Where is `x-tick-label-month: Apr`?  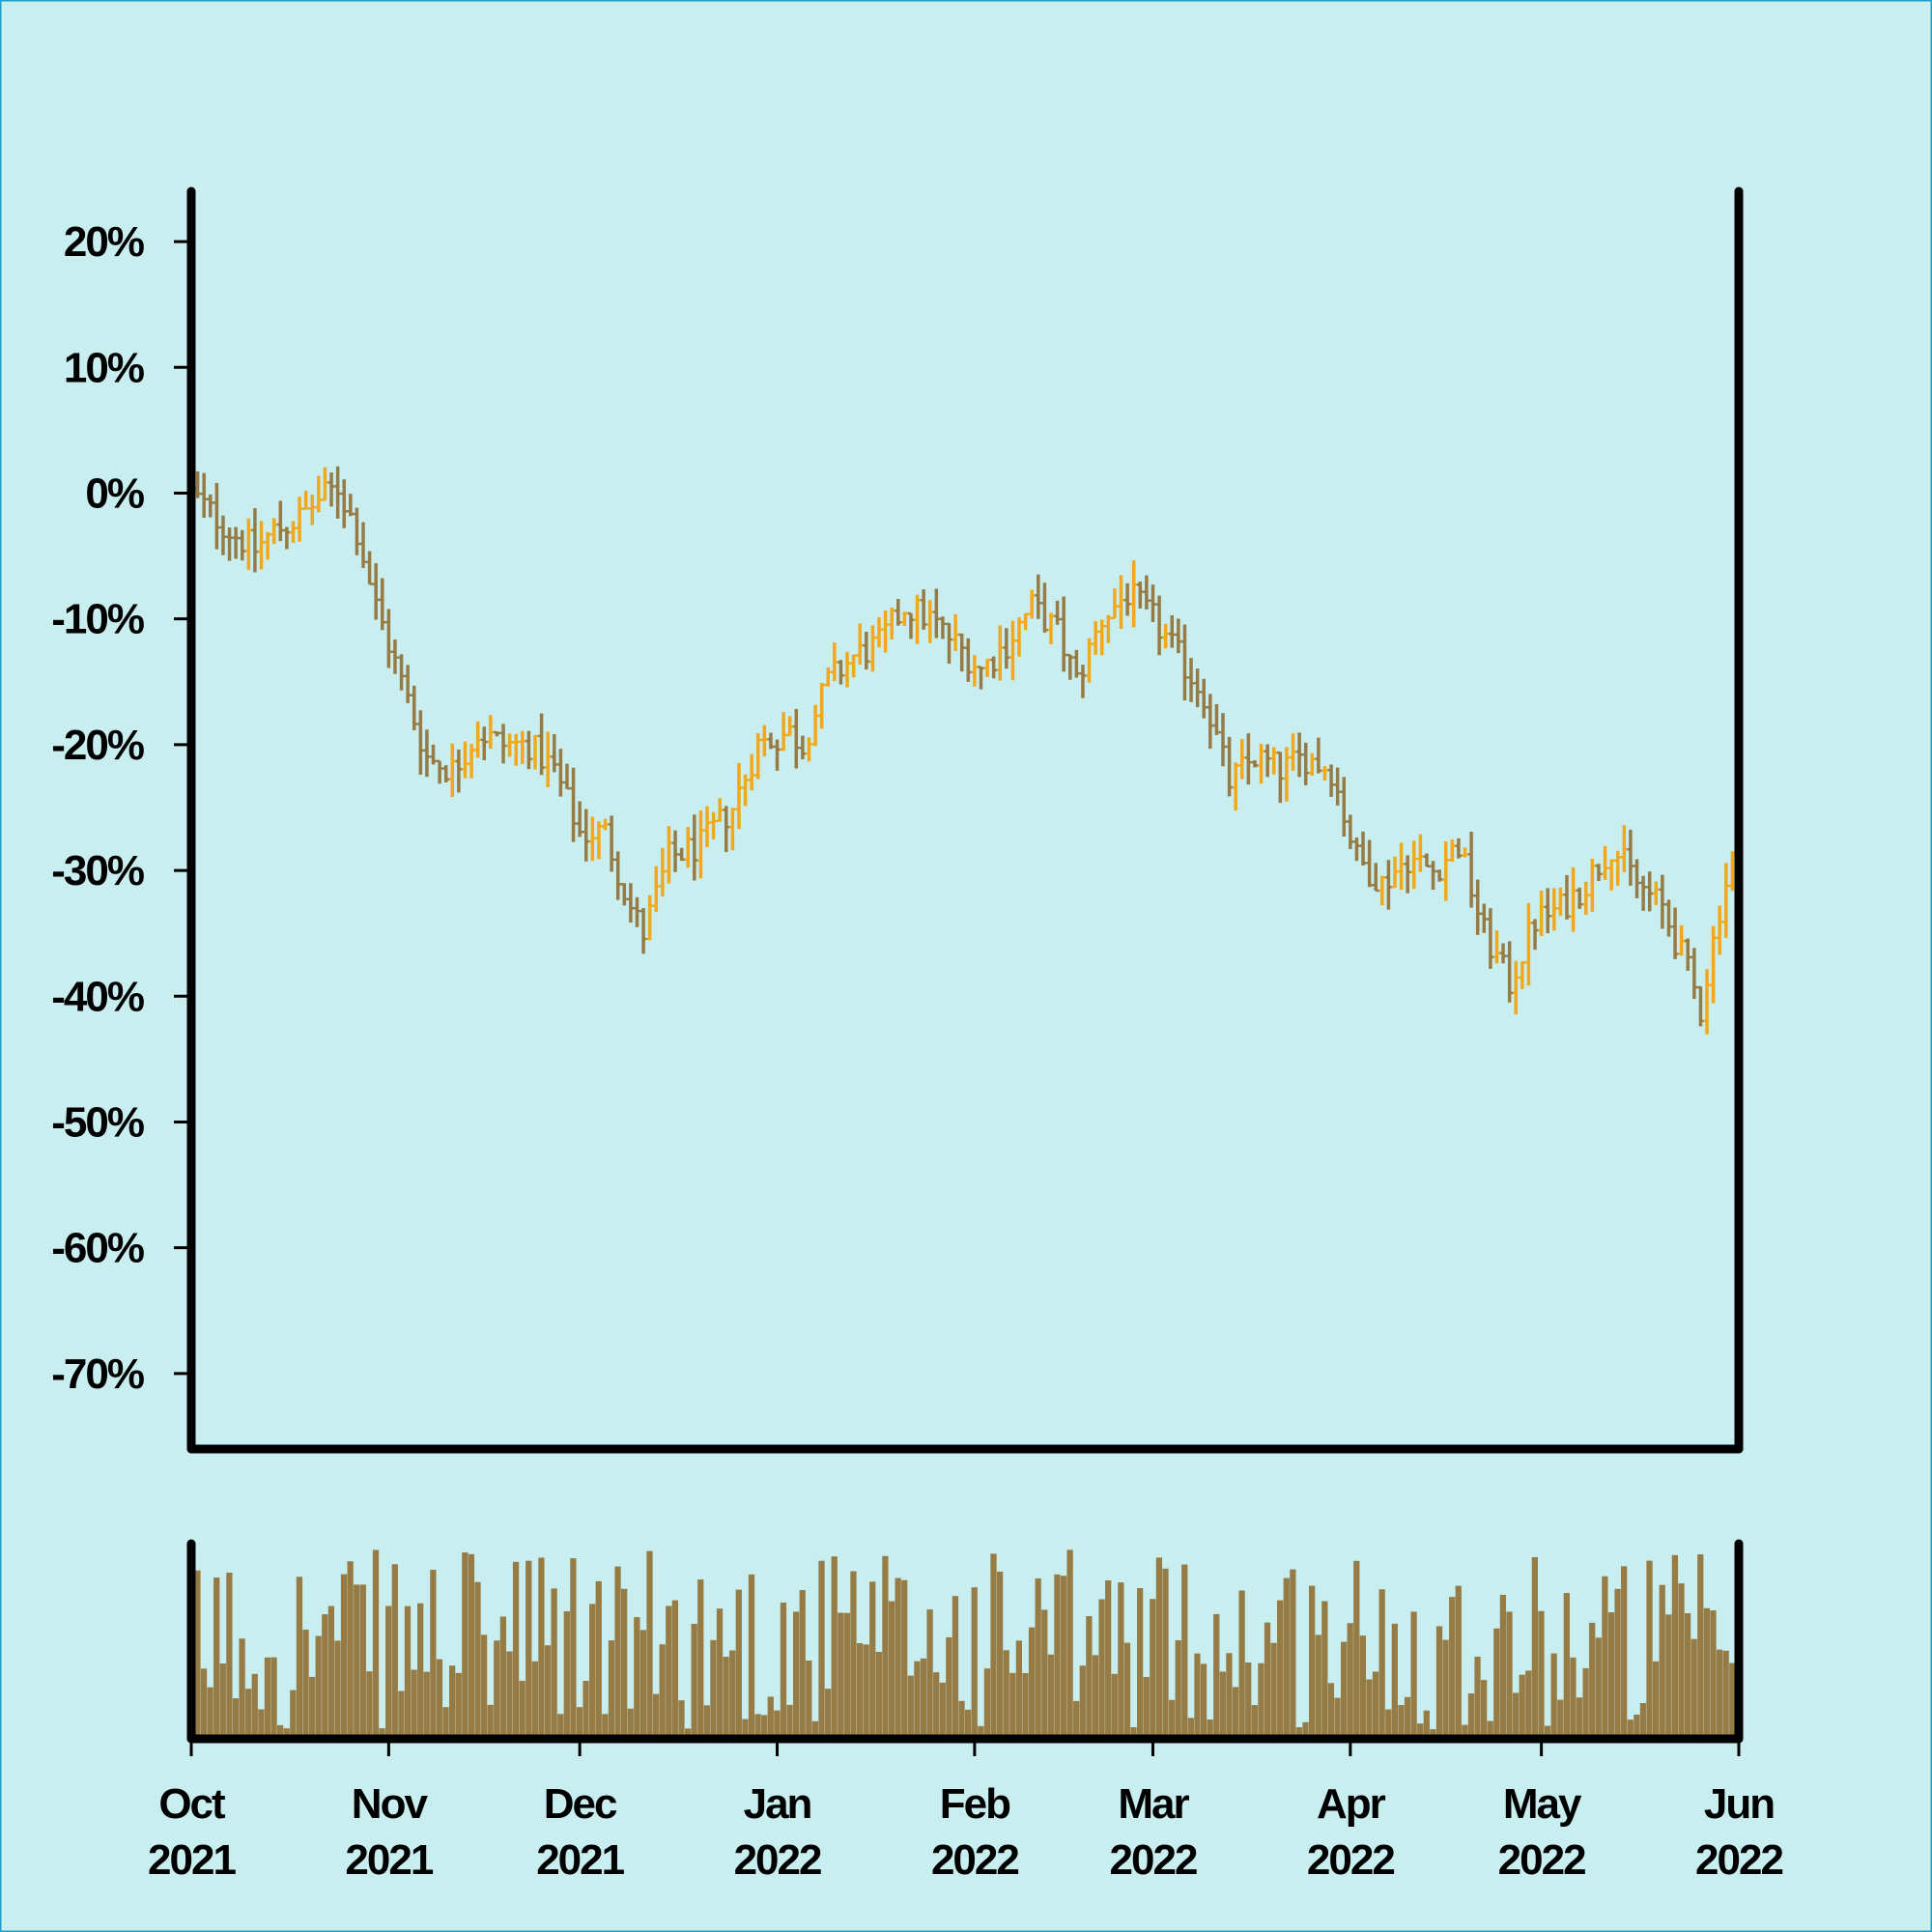
x-tick-label-month: Apr is located at coordinates (1351, 1804).